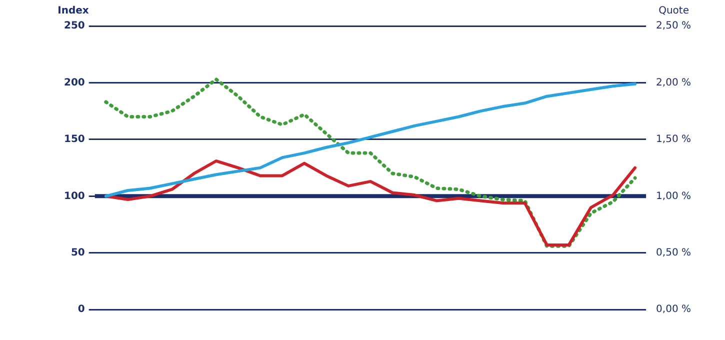  What do you see at coordinates (674, 310) in the screenshot?
I see `y2-tick-label: 0,00 %` at bounding box center [674, 310].